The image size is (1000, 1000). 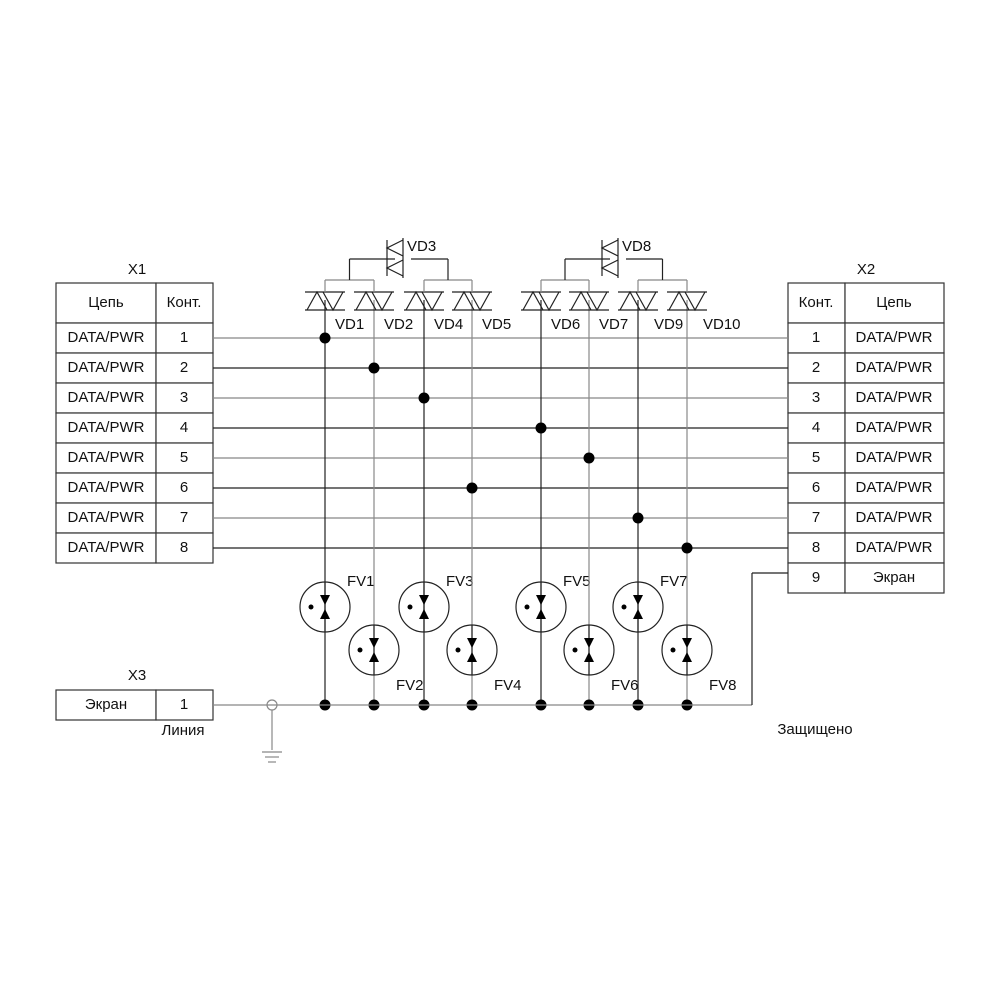 I want to click on diode-label: VD5, so click(x=496, y=324).